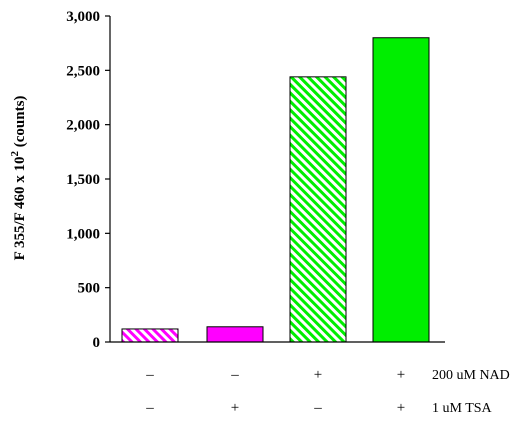 The height and width of the screenshot is (423, 519). I want to click on y-axis-title: F 355/F 460 x 102 (counts), so click(18, 178).